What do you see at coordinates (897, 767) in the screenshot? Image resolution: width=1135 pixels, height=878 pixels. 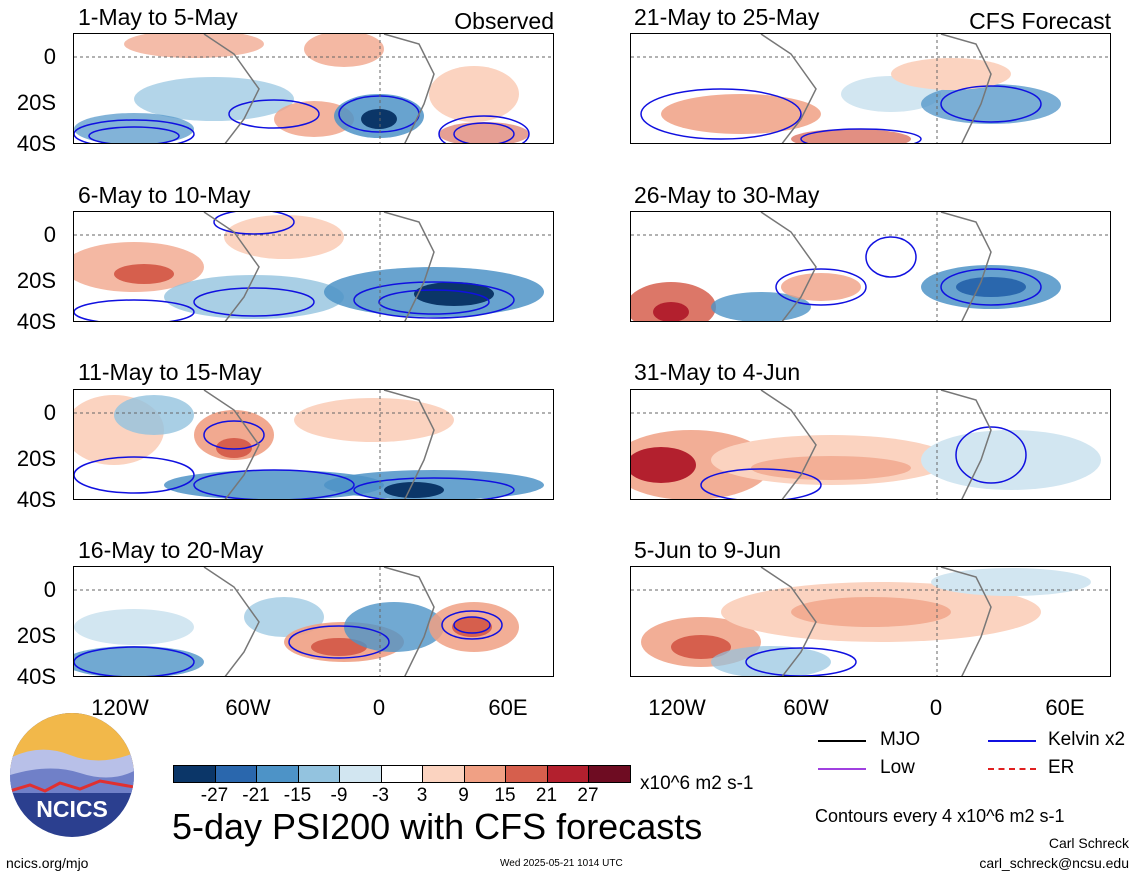 I see `legend-low-label: Low` at bounding box center [897, 767].